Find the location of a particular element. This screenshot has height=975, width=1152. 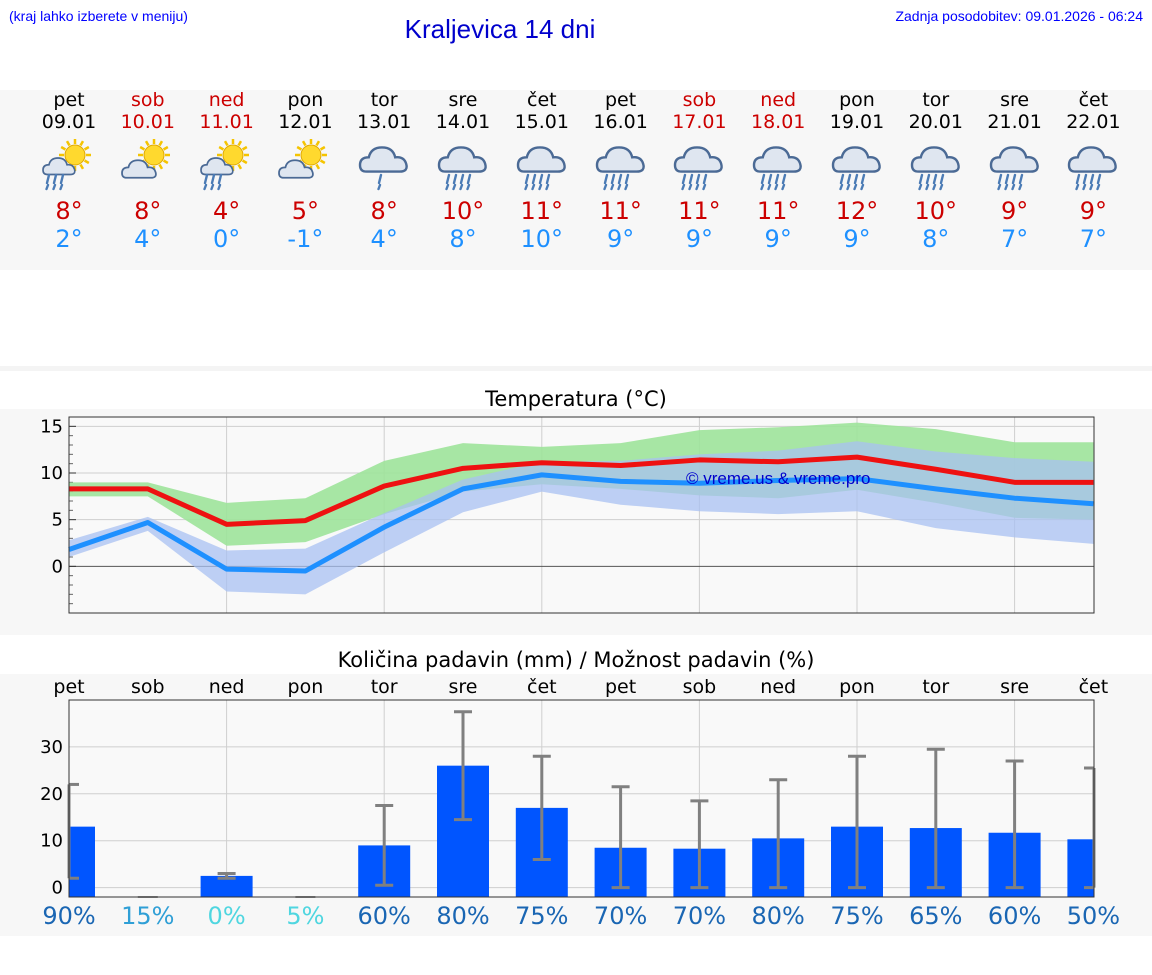

y-tick-label: 15 is located at coordinates (51, 426).